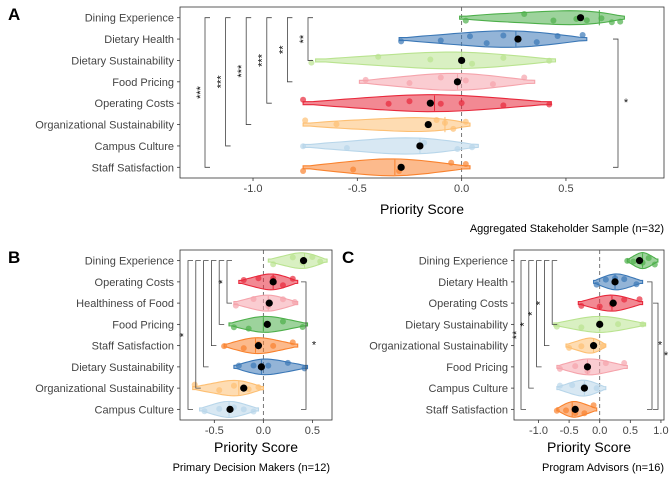  I want to click on x-tick-label: -1.0, so click(538, 431).